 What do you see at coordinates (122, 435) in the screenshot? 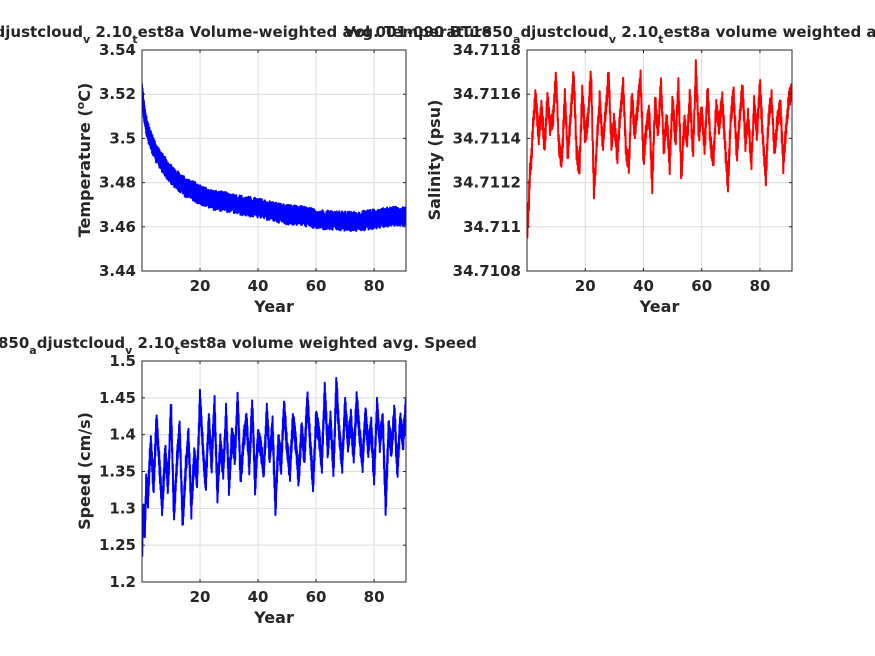
I see `y-tick-label: 1.4` at bounding box center [122, 435].